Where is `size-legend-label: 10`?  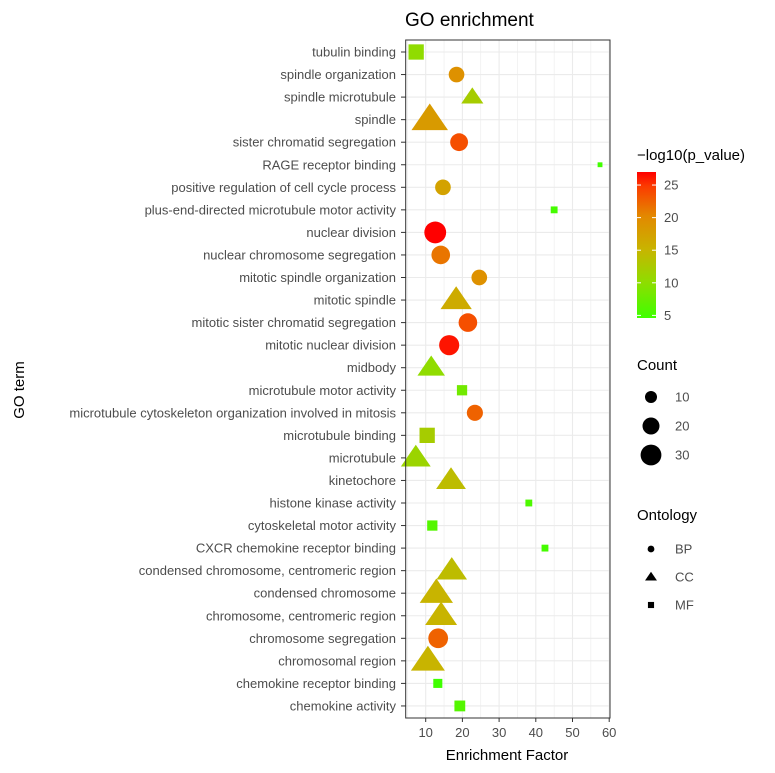 size-legend-label: 10 is located at coordinates (682, 397).